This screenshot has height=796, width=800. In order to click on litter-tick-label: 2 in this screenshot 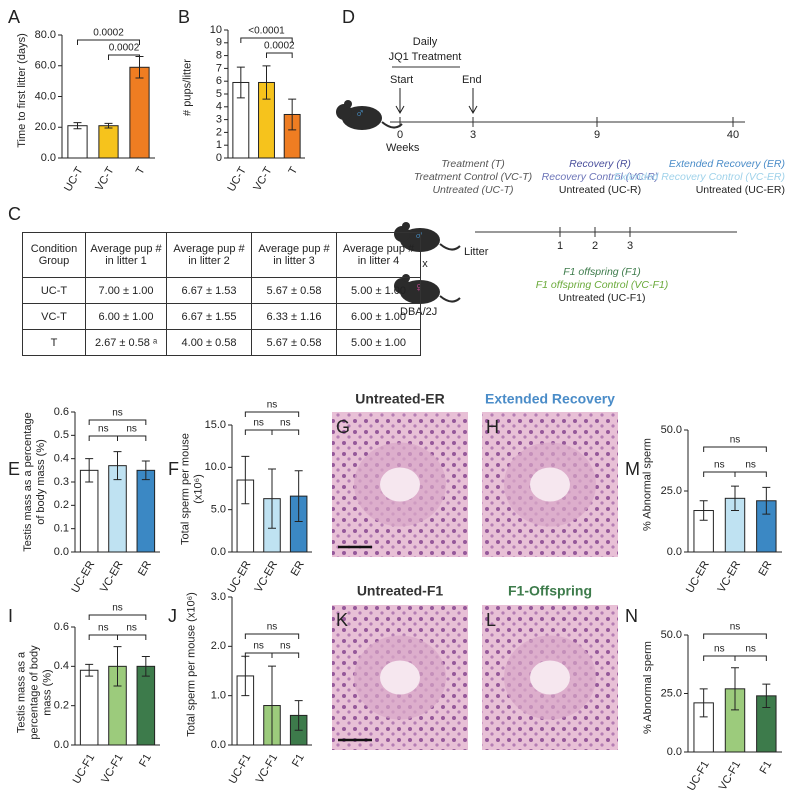, I will do `click(595, 246)`.